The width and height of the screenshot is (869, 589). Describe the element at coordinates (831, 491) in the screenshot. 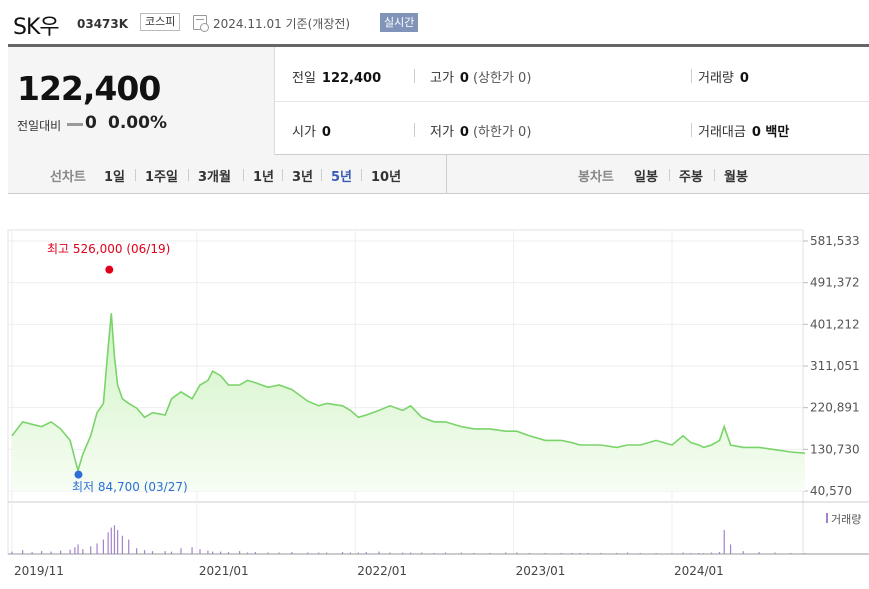

I see `y-tick-label: 40,570` at that location.